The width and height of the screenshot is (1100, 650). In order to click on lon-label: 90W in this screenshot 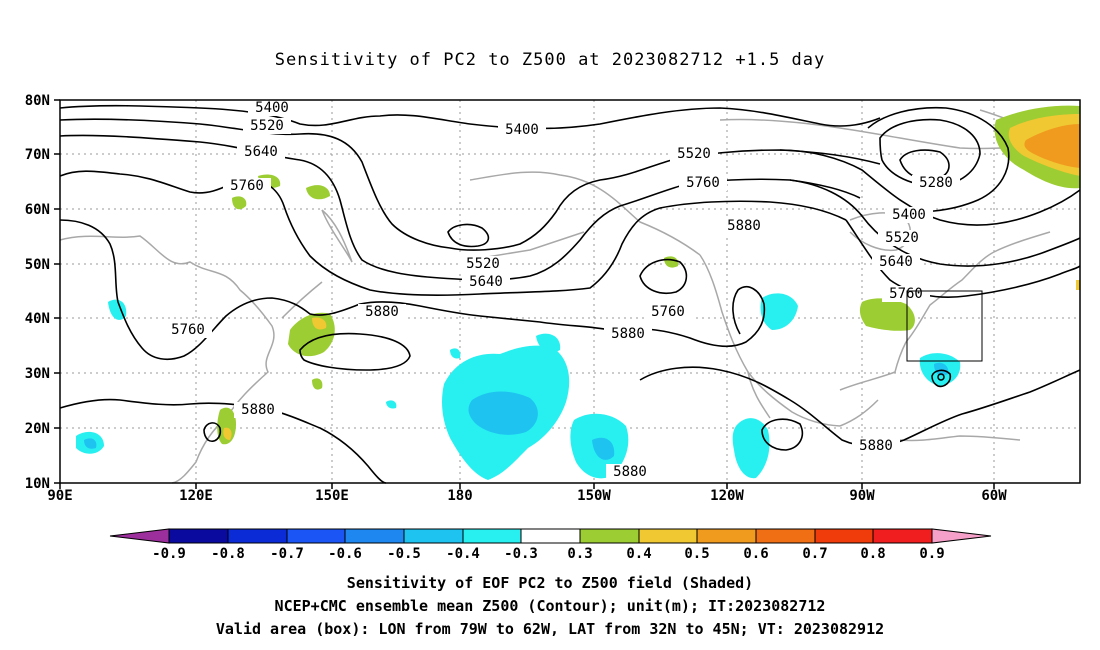, I will do `click(862, 496)`.